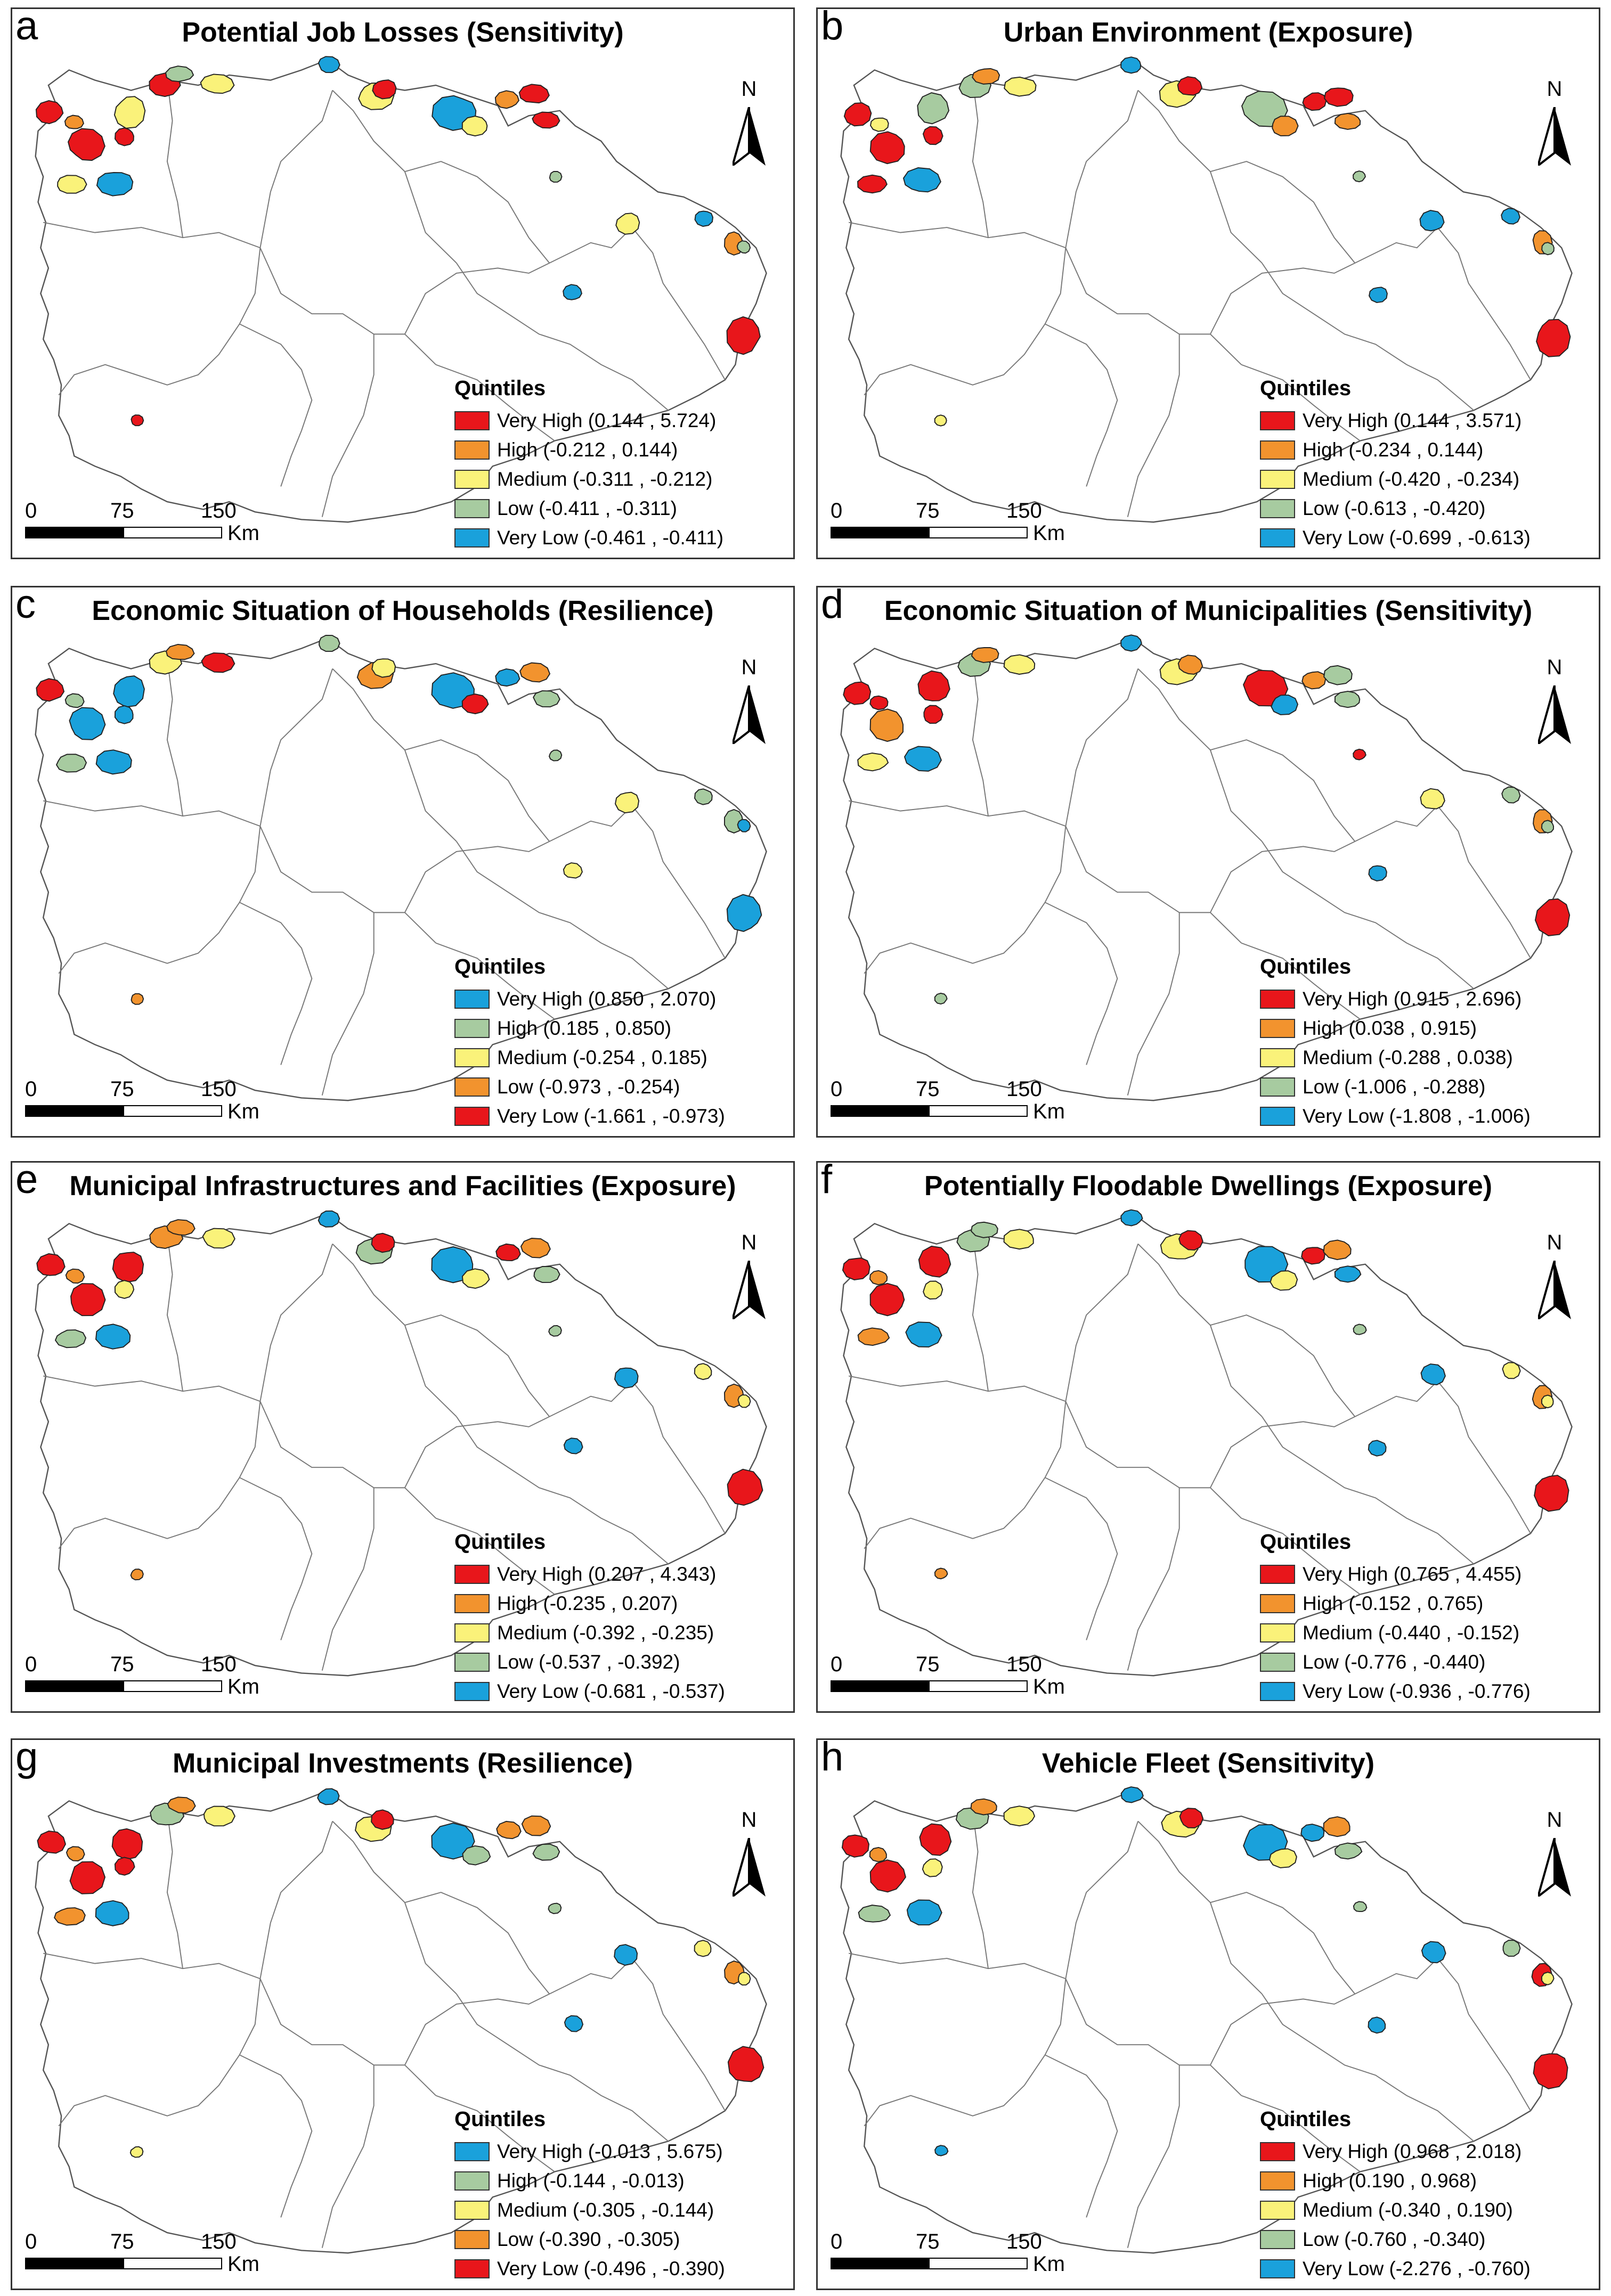 The height and width of the screenshot is (2296, 1611). Describe the element at coordinates (1412, 998) in the screenshot. I see `legend-label: Very High (0.915 , 2.696)` at that location.